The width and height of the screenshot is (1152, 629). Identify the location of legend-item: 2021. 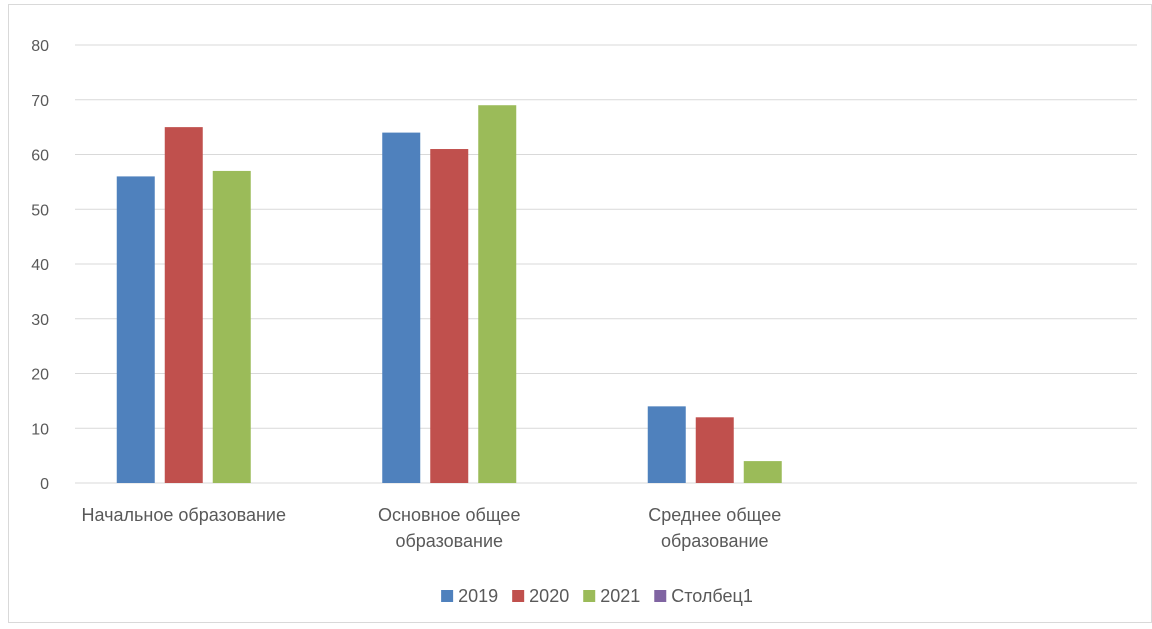
(611, 596).